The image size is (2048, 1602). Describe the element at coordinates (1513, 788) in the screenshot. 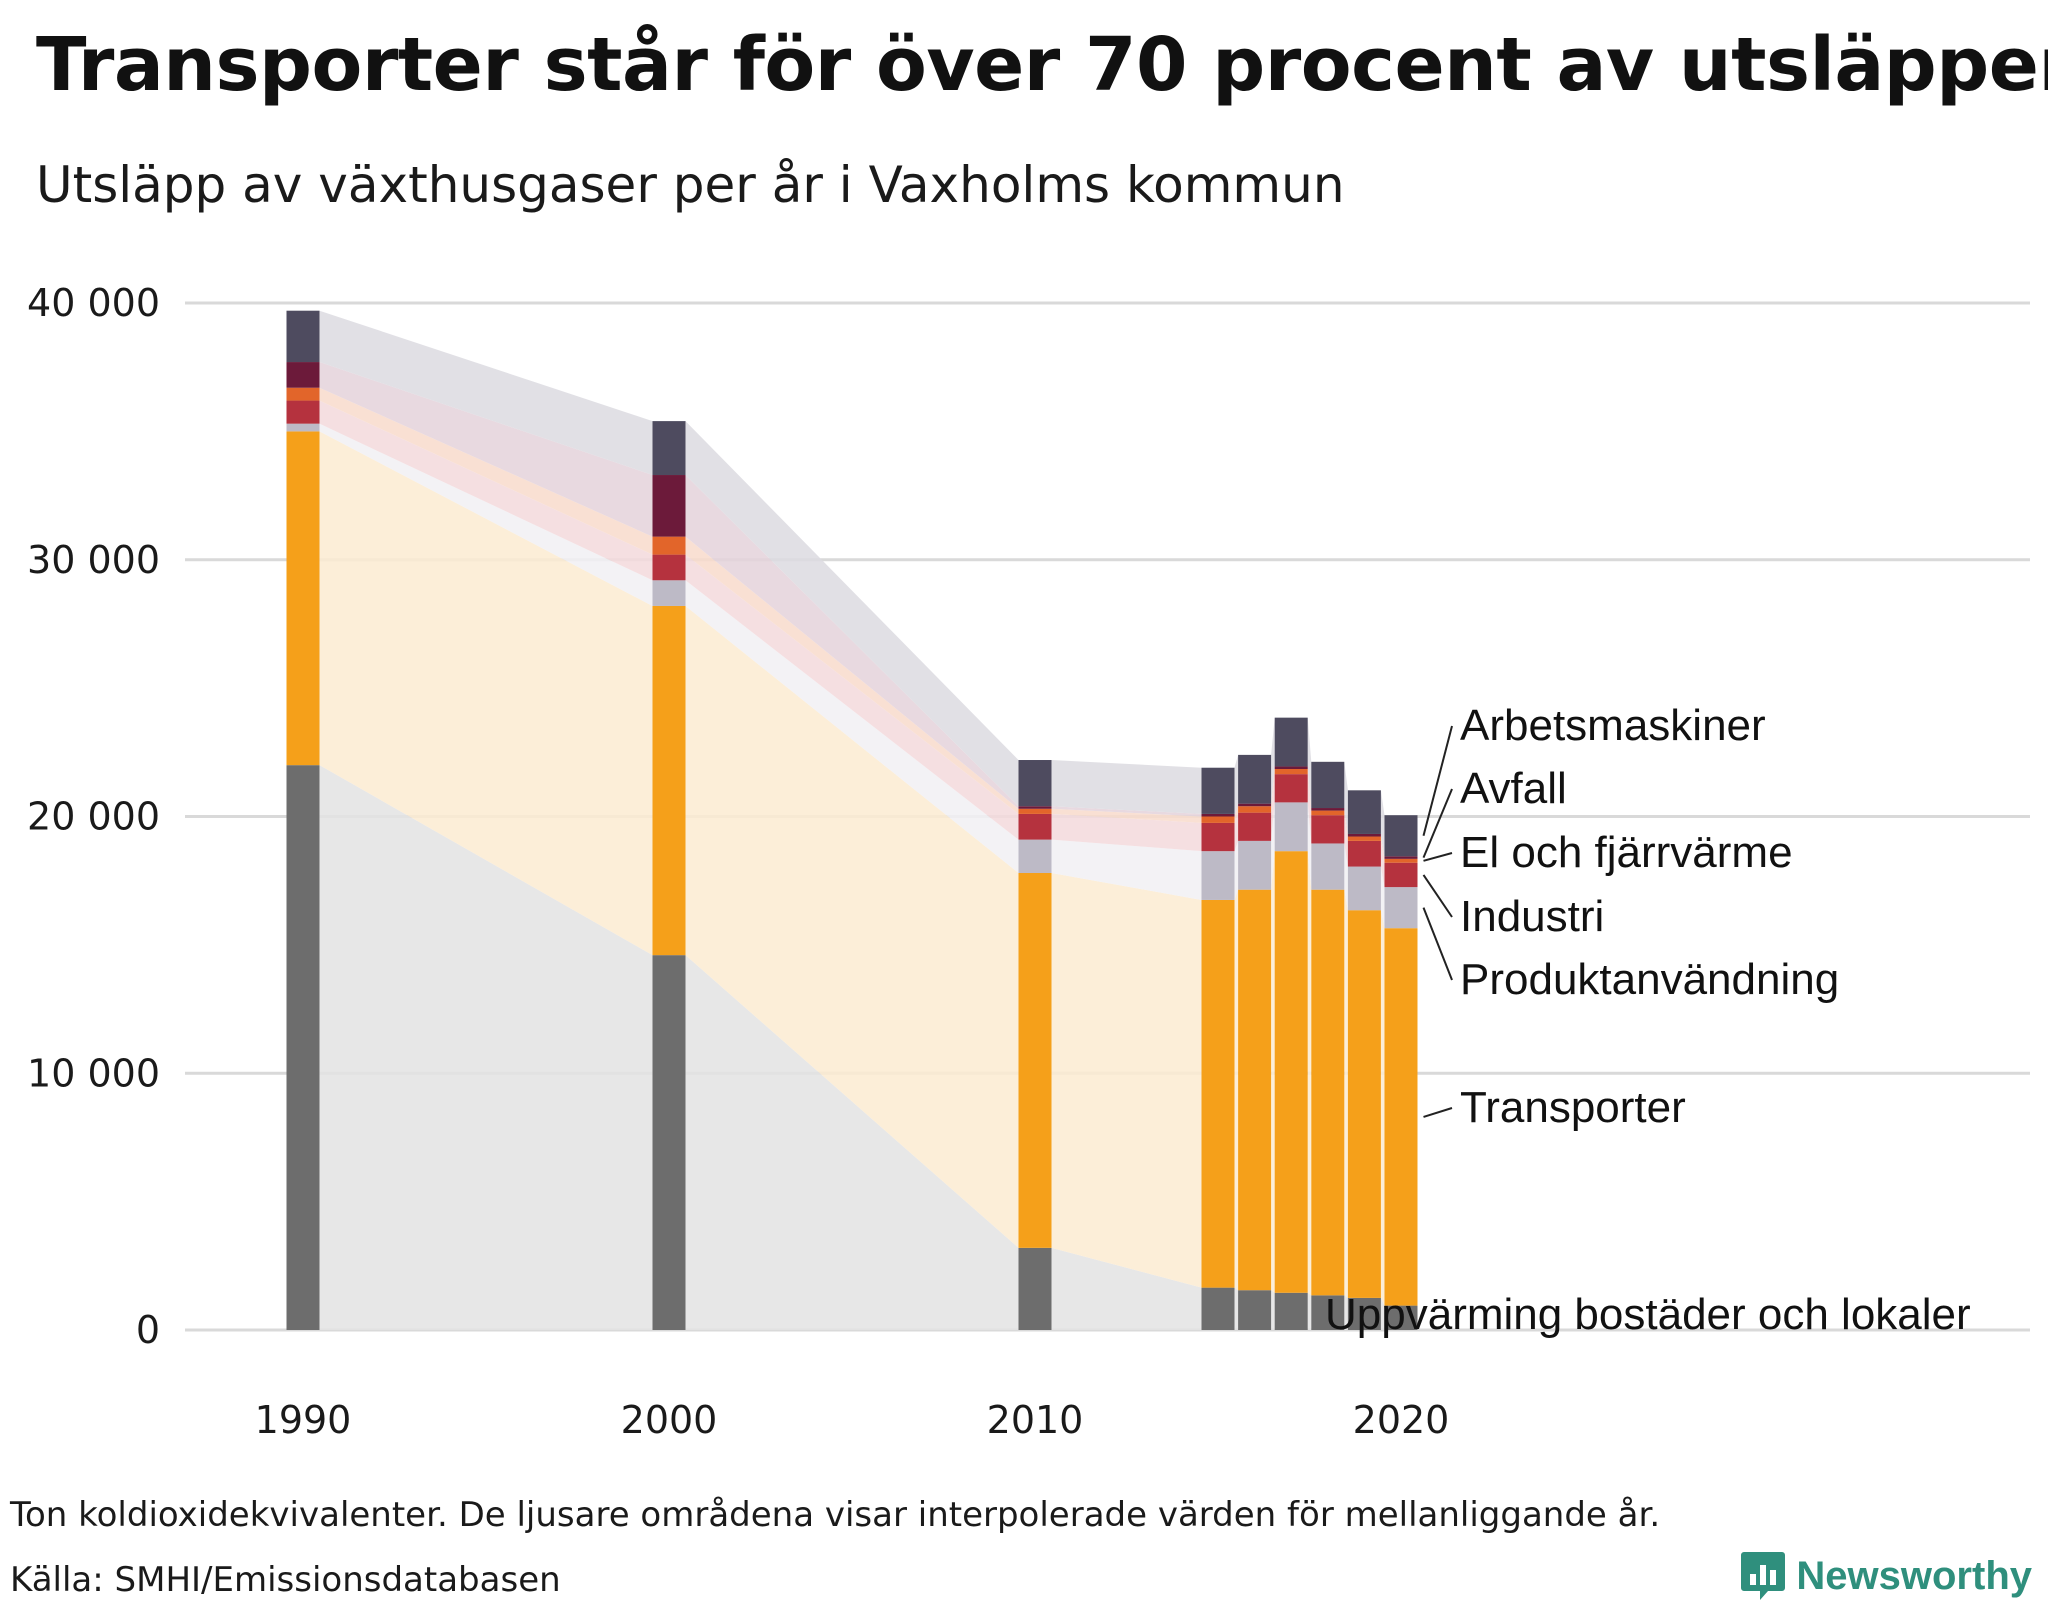

I see `legend-label: Avfall` at that location.